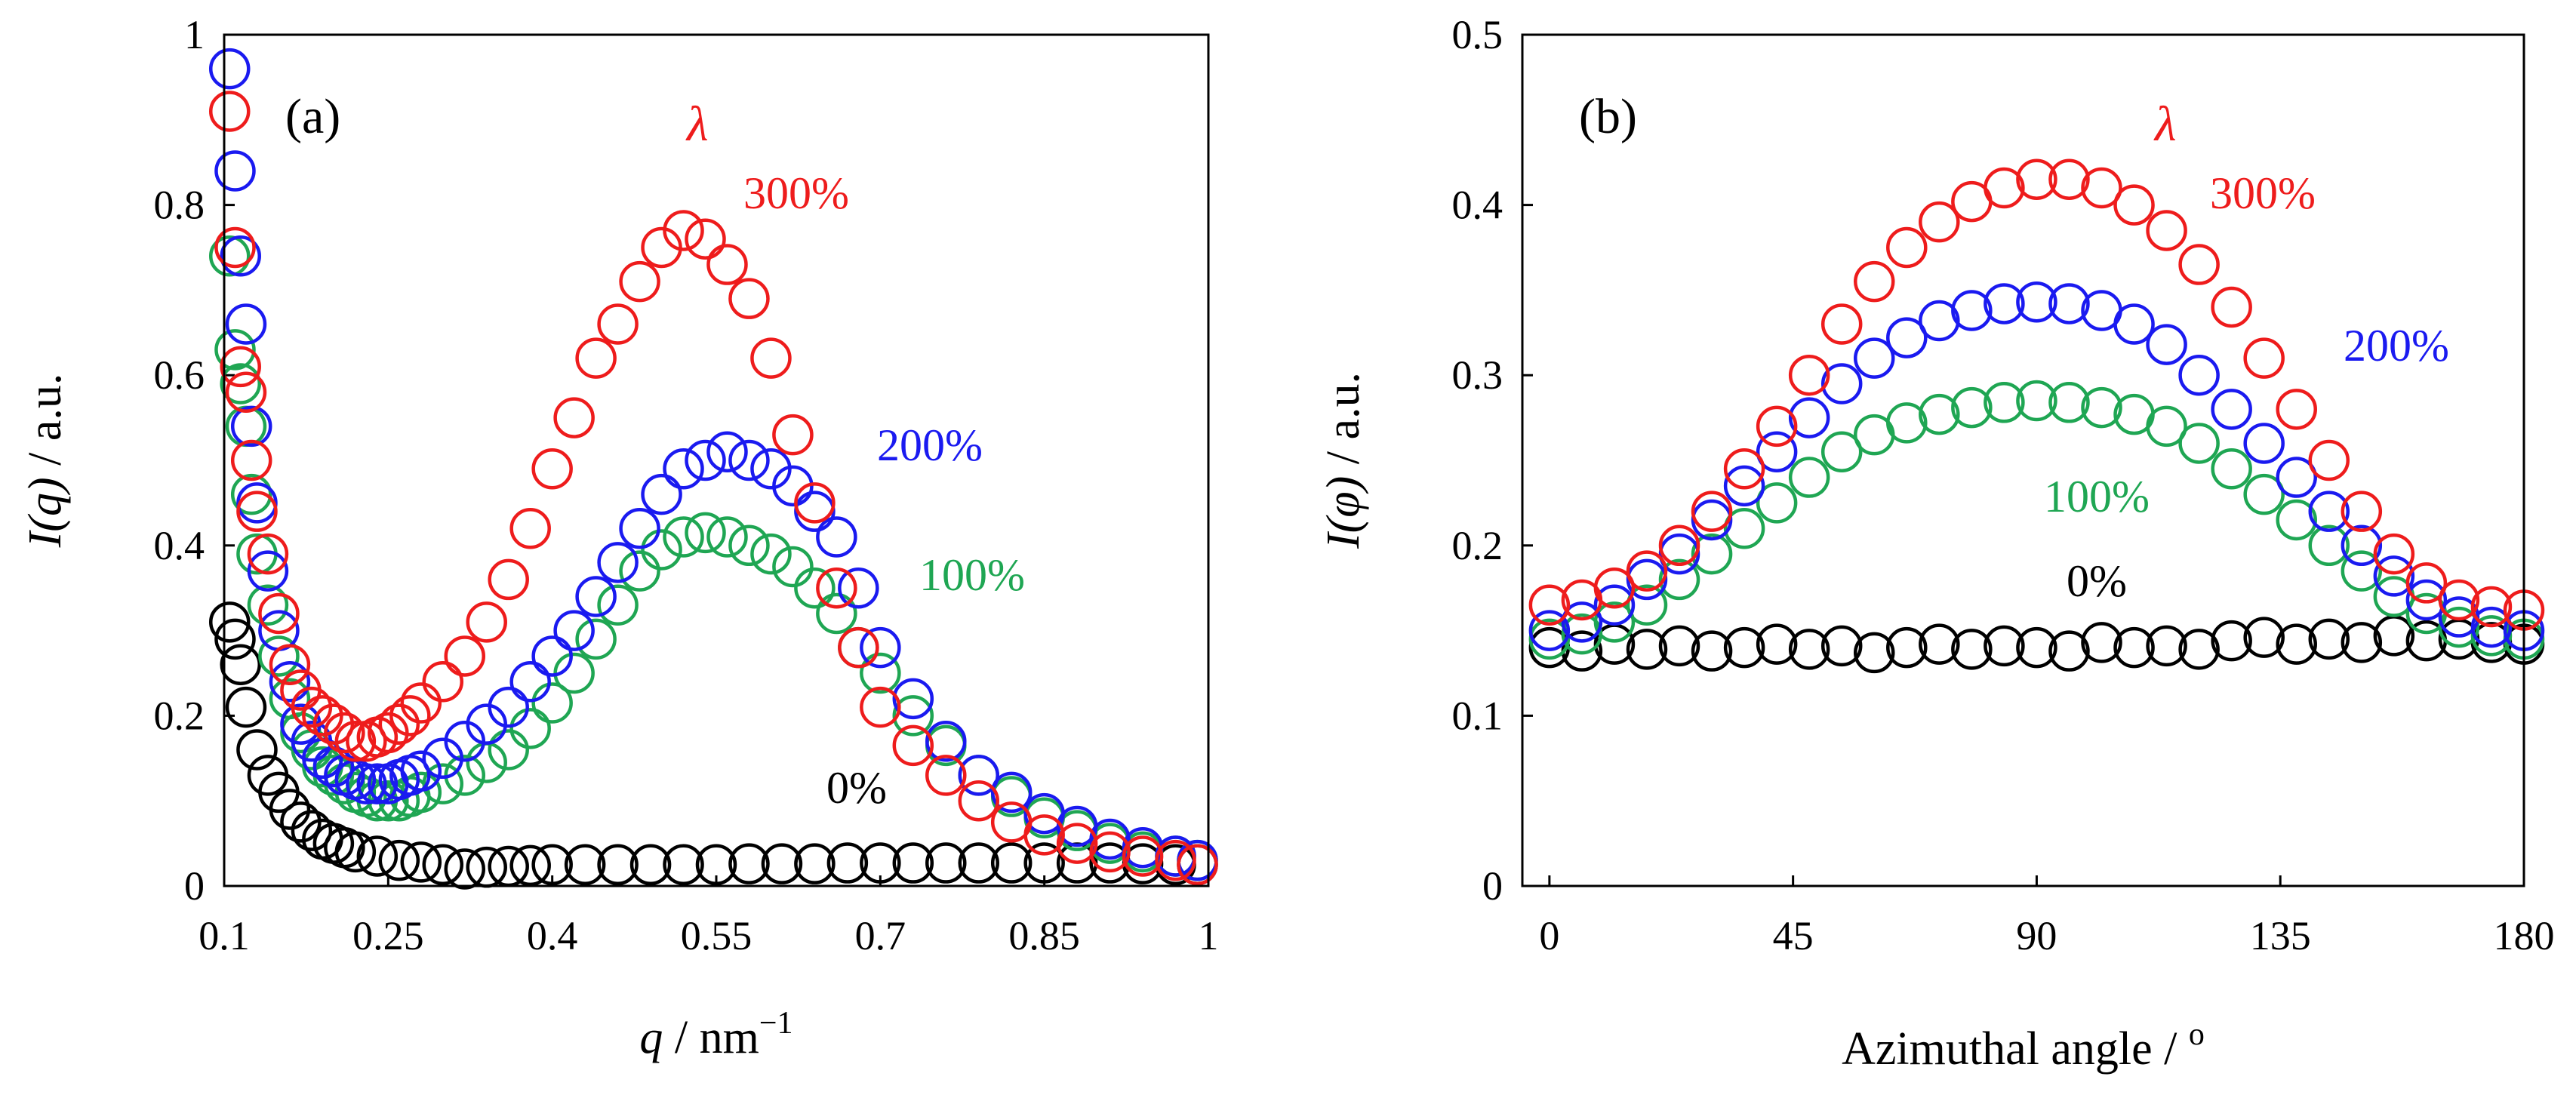 Image resolution: width=2576 pixels, height=1095 pixels. What do you see at coordinates (715, 1034) in the screenshot?
I see `panel-a-x-axis-title: q / nm−1` at bounding box center [715, 1034].